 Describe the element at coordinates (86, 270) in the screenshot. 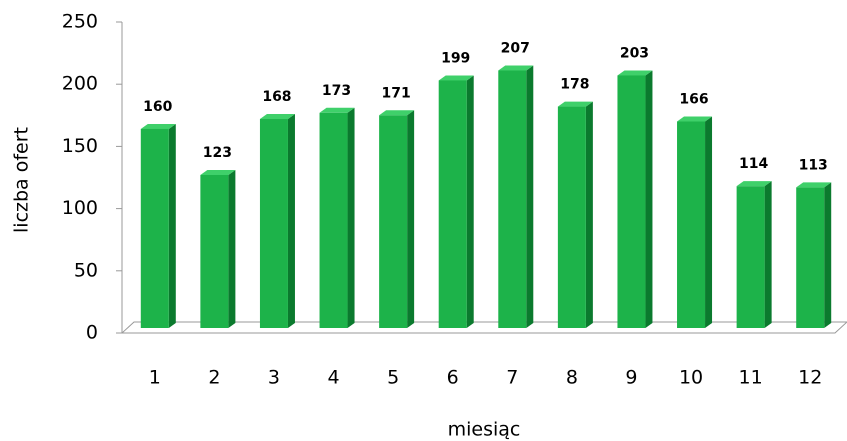

I see `y-tick-label: 50` at that location.